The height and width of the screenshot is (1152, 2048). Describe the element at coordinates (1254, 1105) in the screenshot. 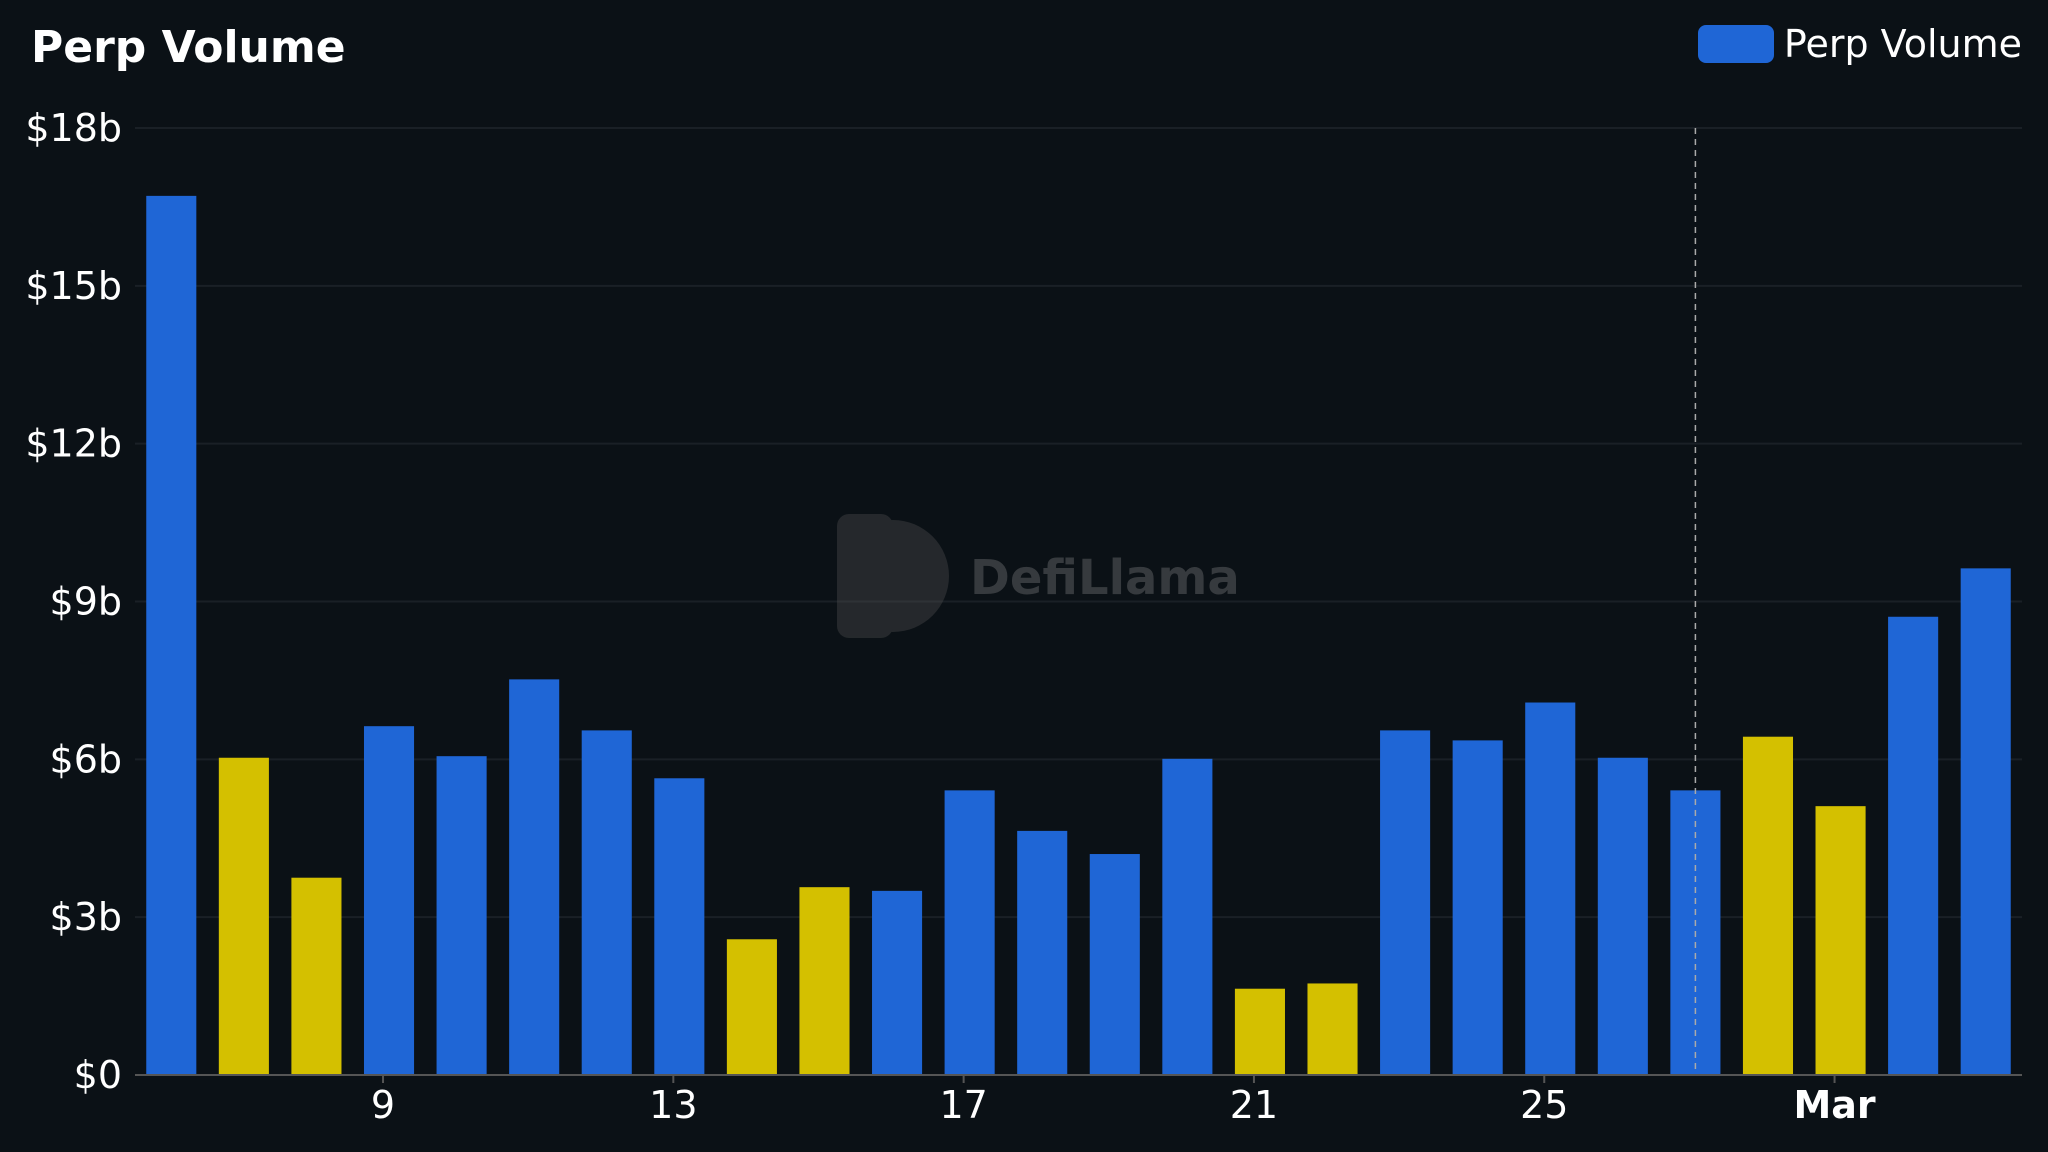

I see `x-tick-label: 21` at that location.